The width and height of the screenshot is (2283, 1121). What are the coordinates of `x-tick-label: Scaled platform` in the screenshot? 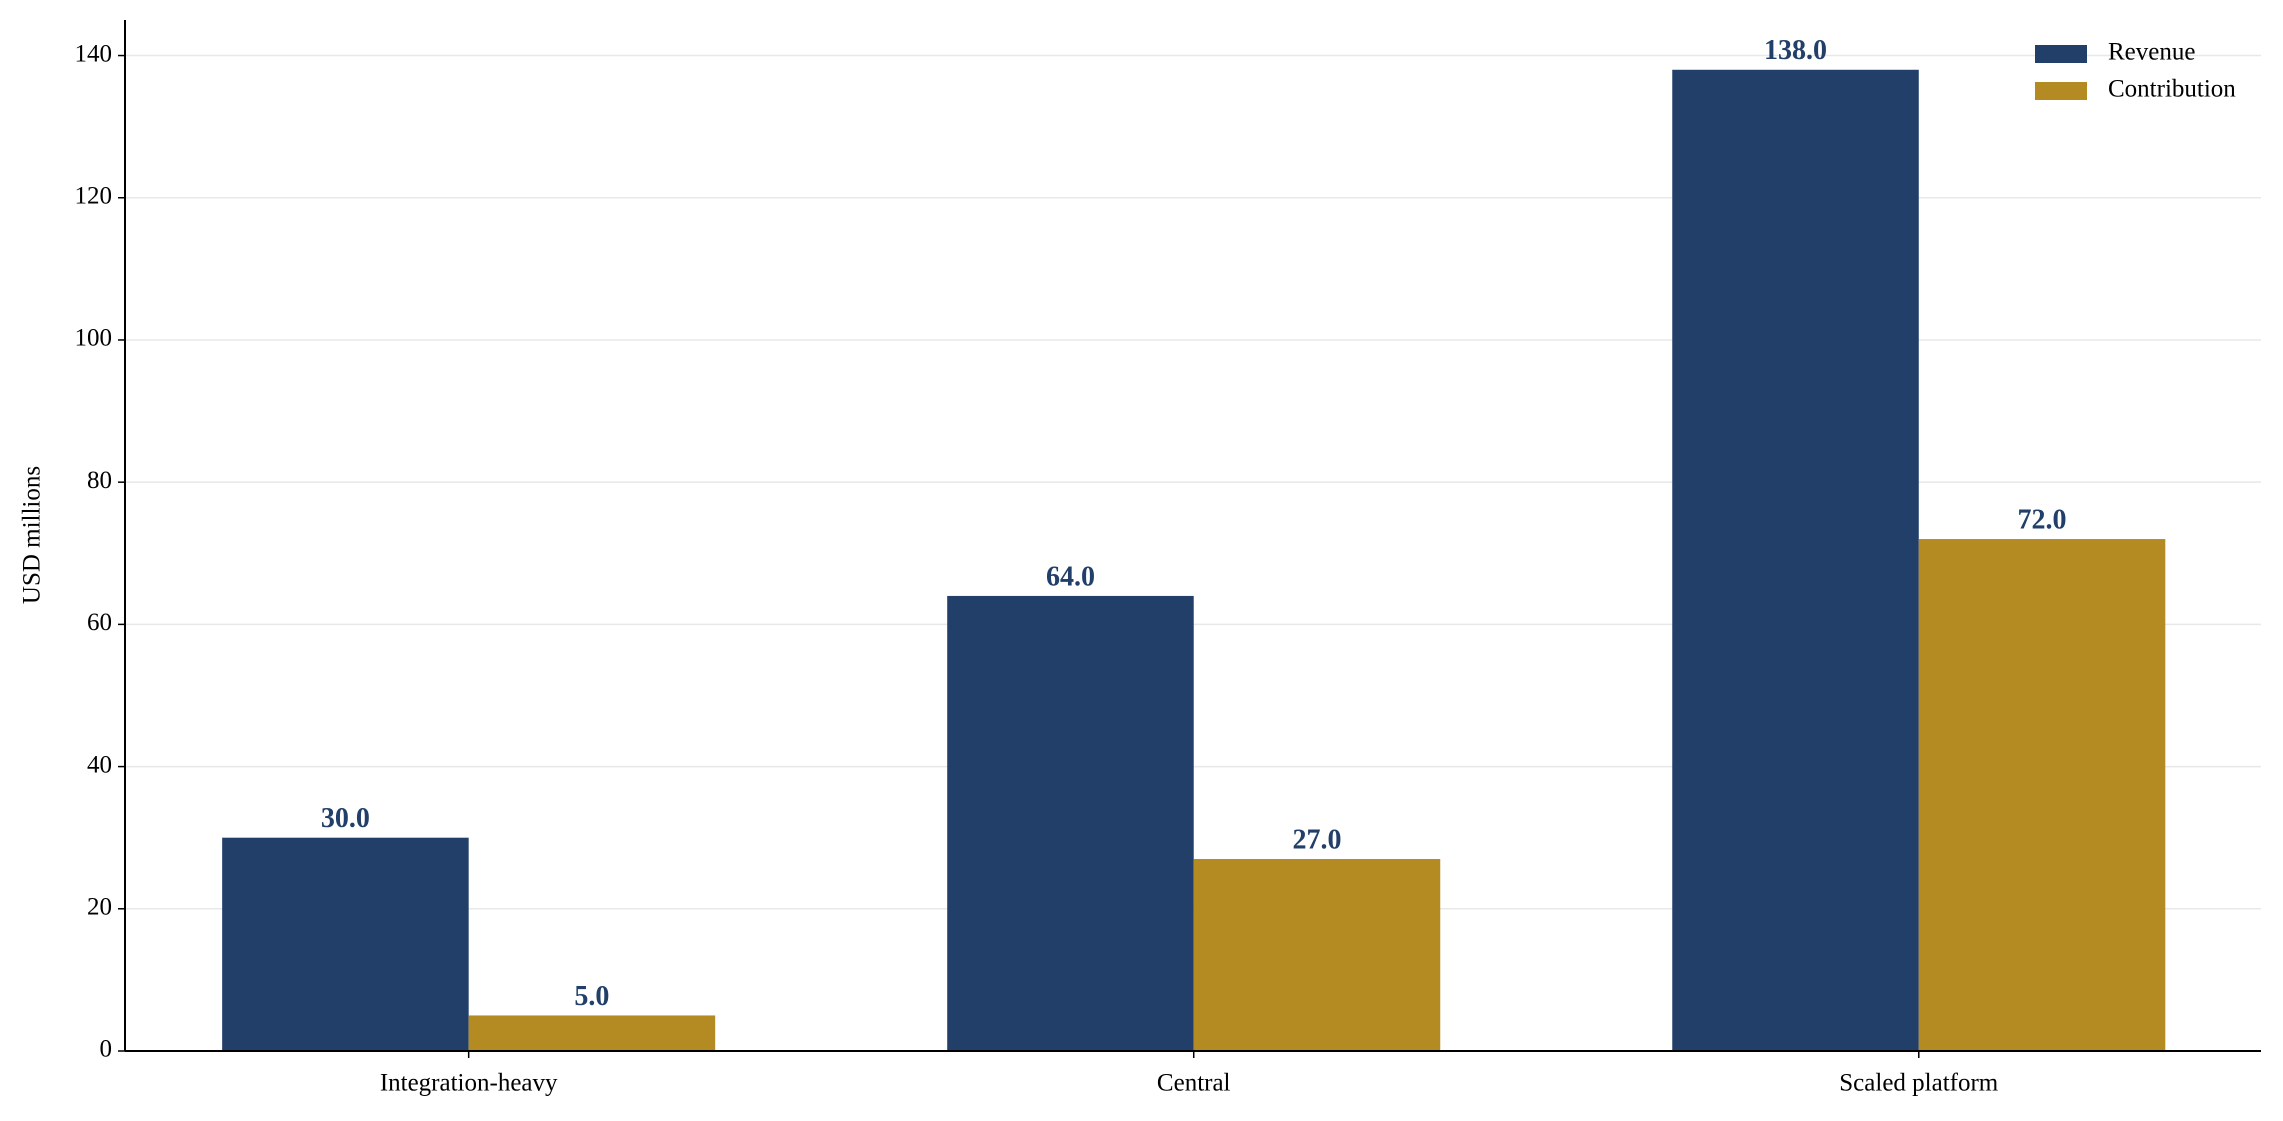 It's located at (1919, 1083).